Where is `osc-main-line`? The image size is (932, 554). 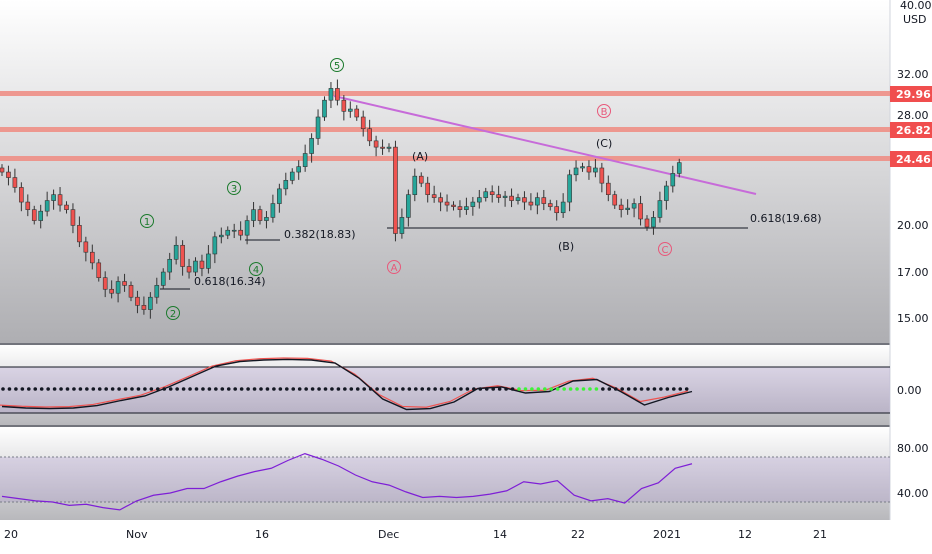 osc-main-line is located at coordinates (347, 384).